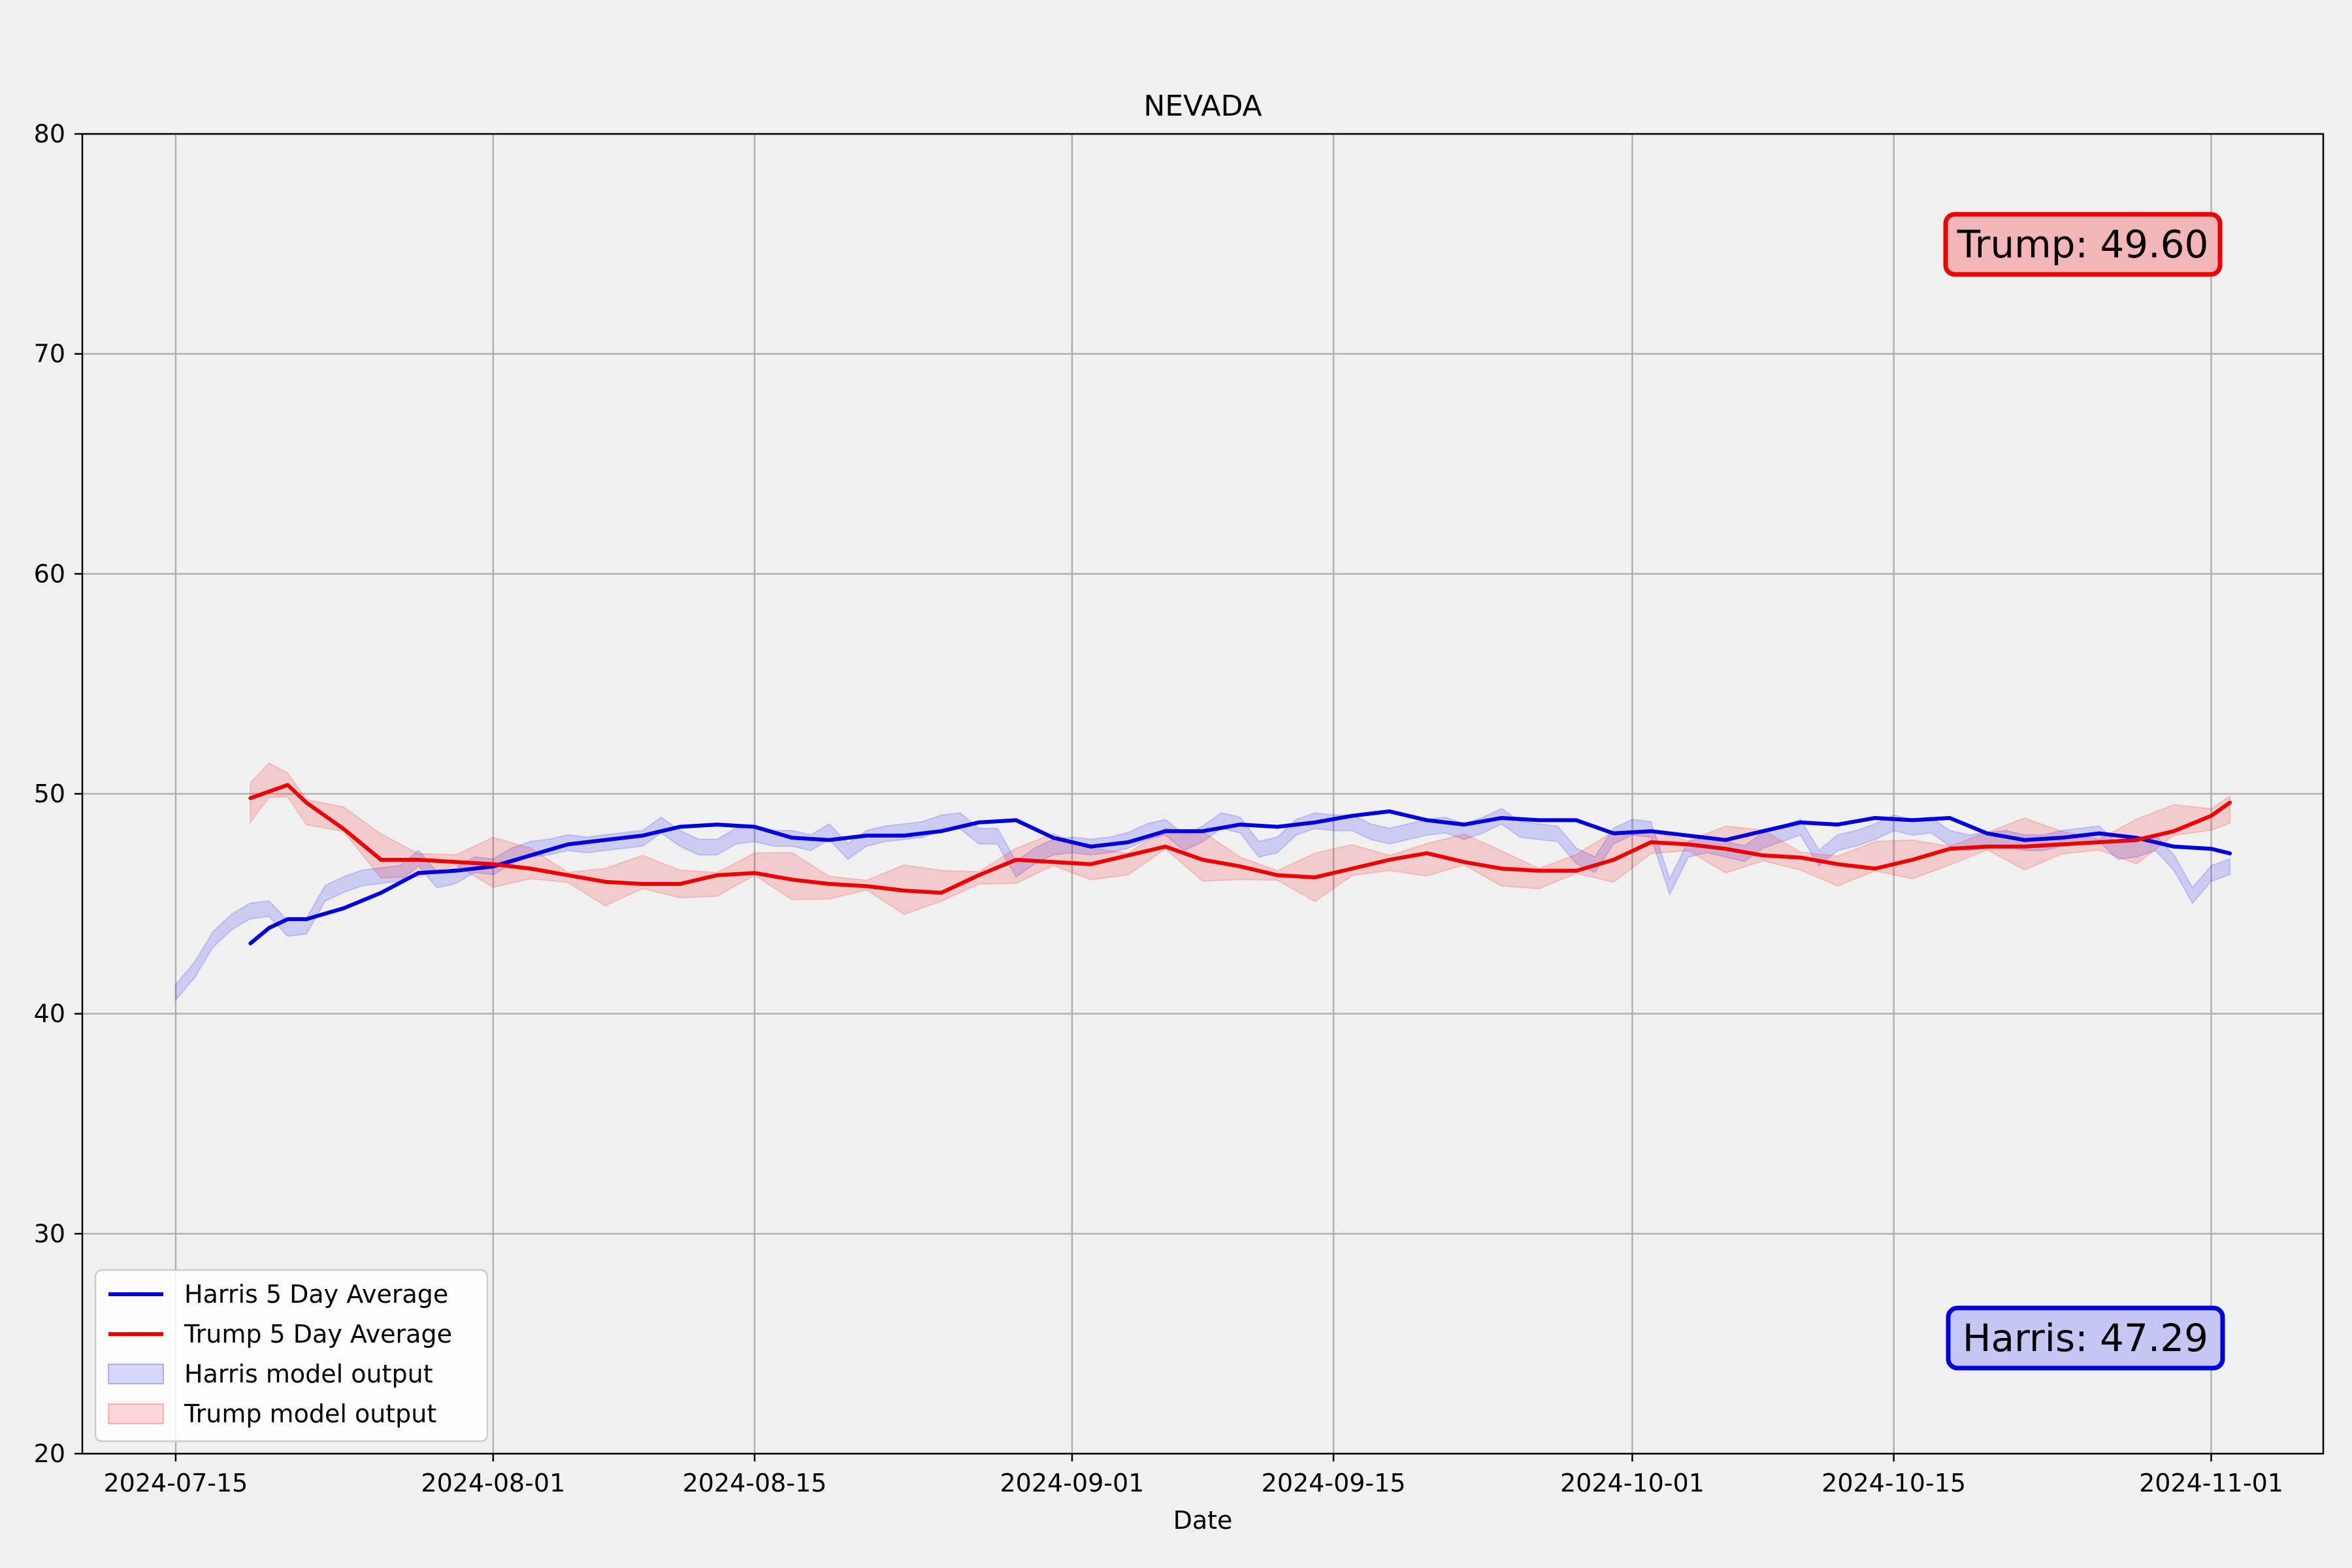 This screenshot has width=2352, height=1568. What do you see at coordinates (755, 1483) in the screenshot?
I see `x-tick-label: 2024-08-15` at bounding box center [755, 1483].